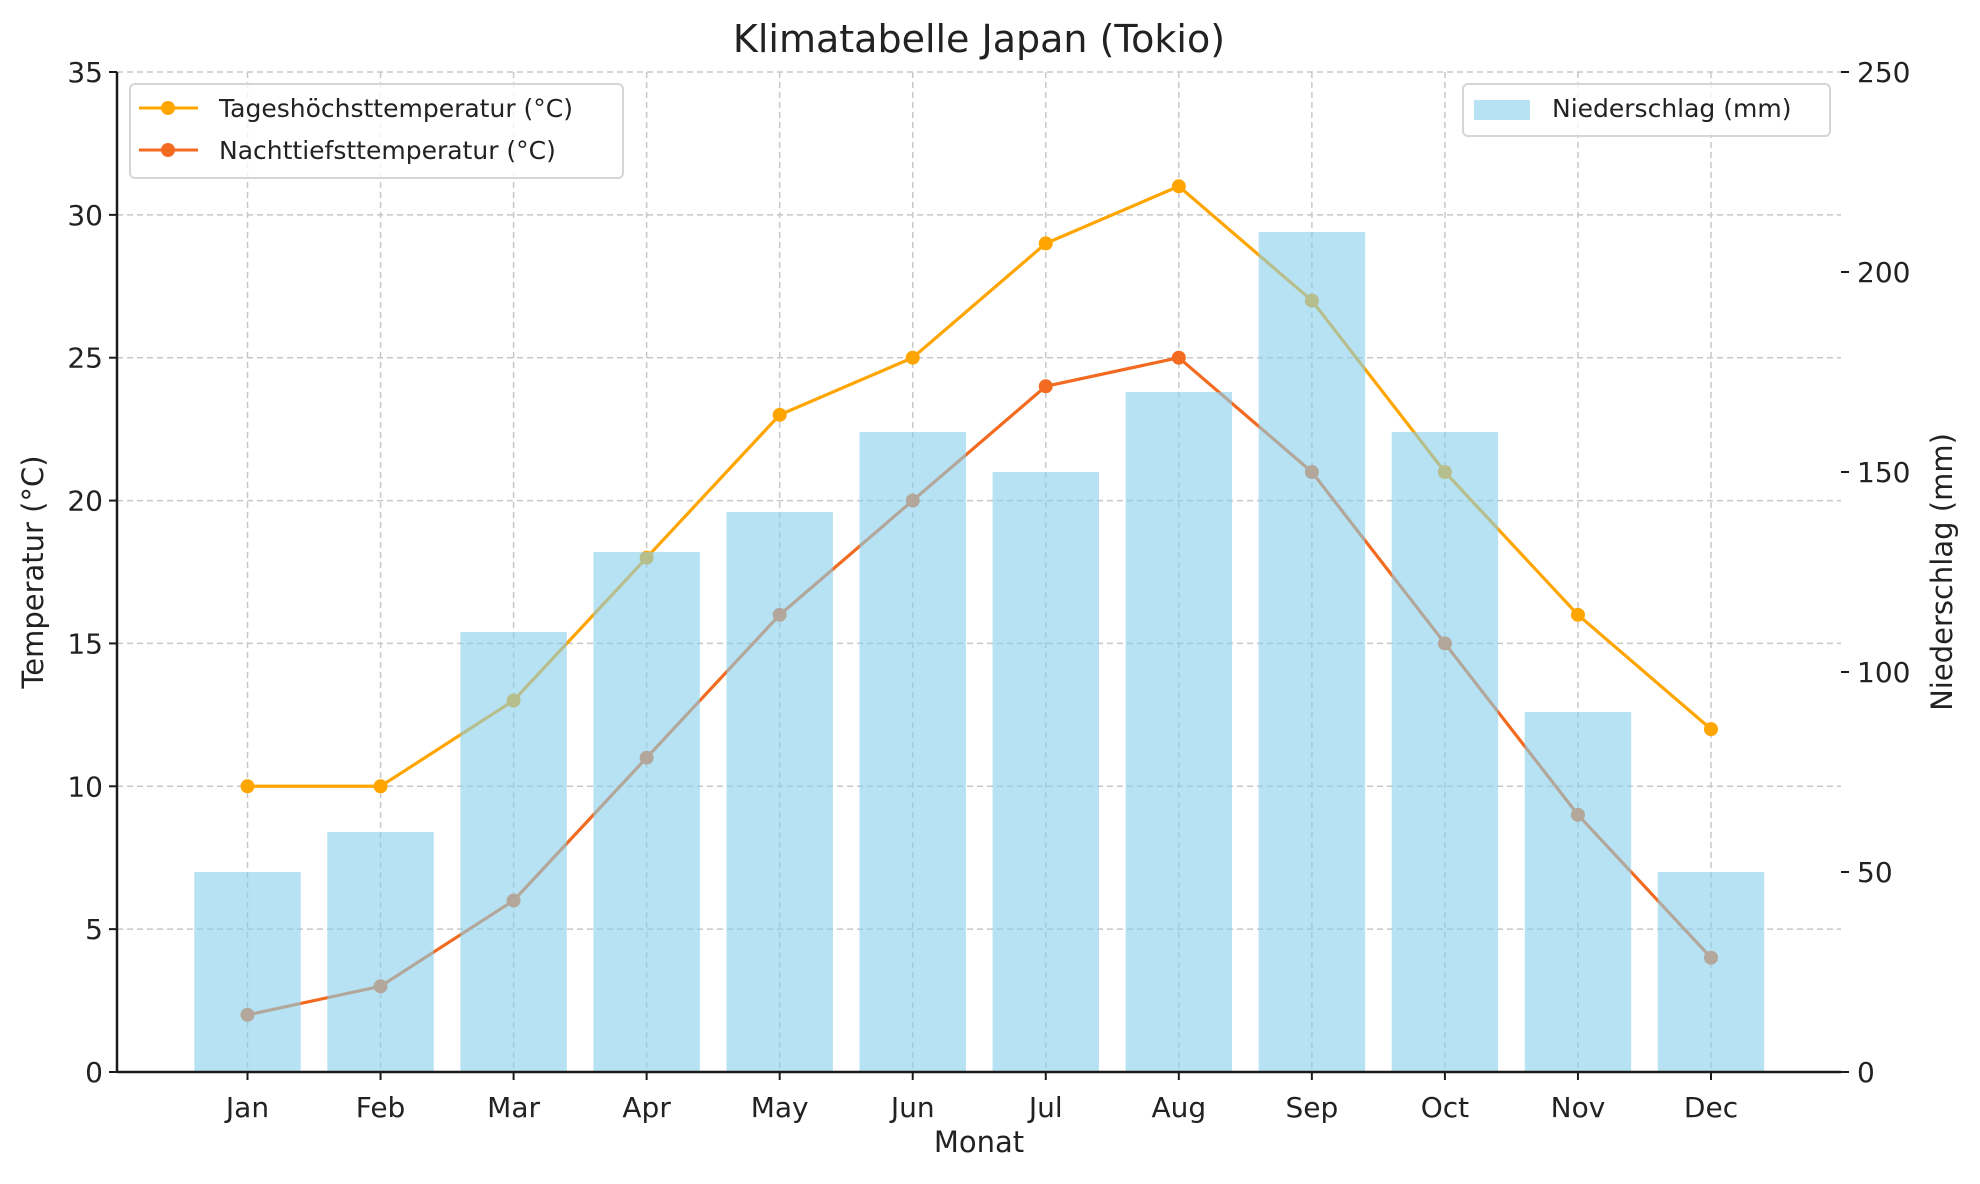 Image resolution: width=1980 pixels, height=1184 pixels. What do you see at coordinates (1711, 972) in the screenshot?
I see `bar-Dec` at bounding box center [1711, 972].